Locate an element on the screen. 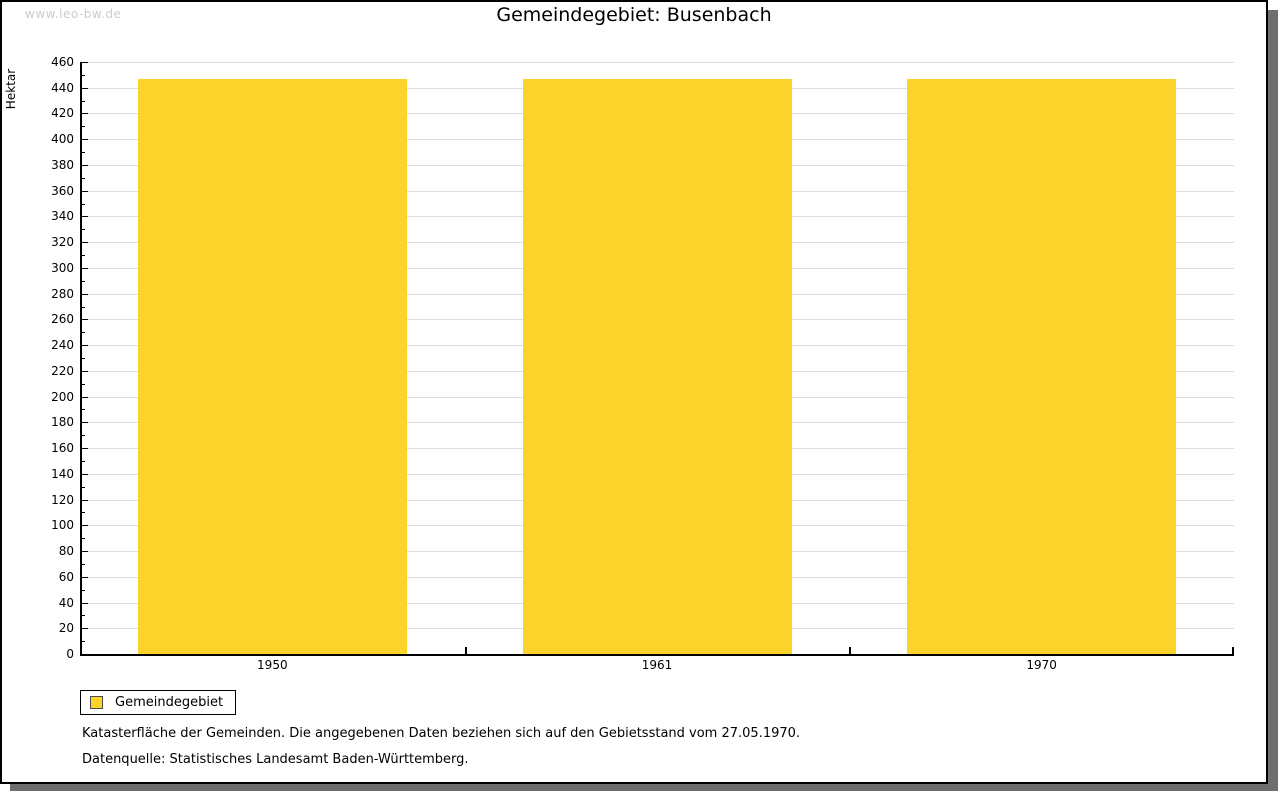 The width and height of the screenshot is (1280, 791). y-tick-label: 120 is located at coordinates (62, 499).